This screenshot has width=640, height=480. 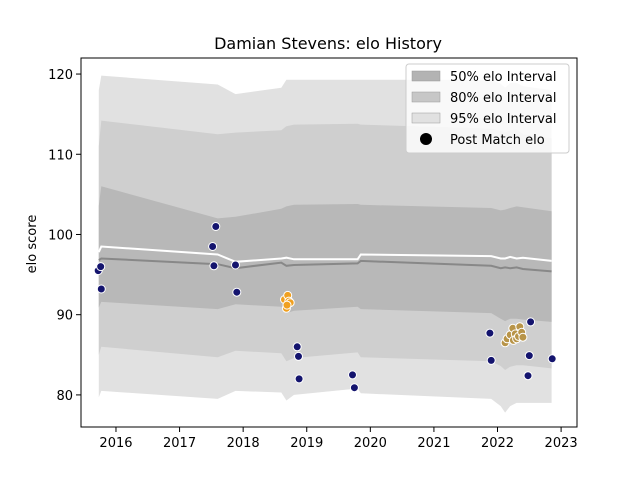 I want to click on y-axis: 80 90 100 110 120, so click(x=64, y=236).